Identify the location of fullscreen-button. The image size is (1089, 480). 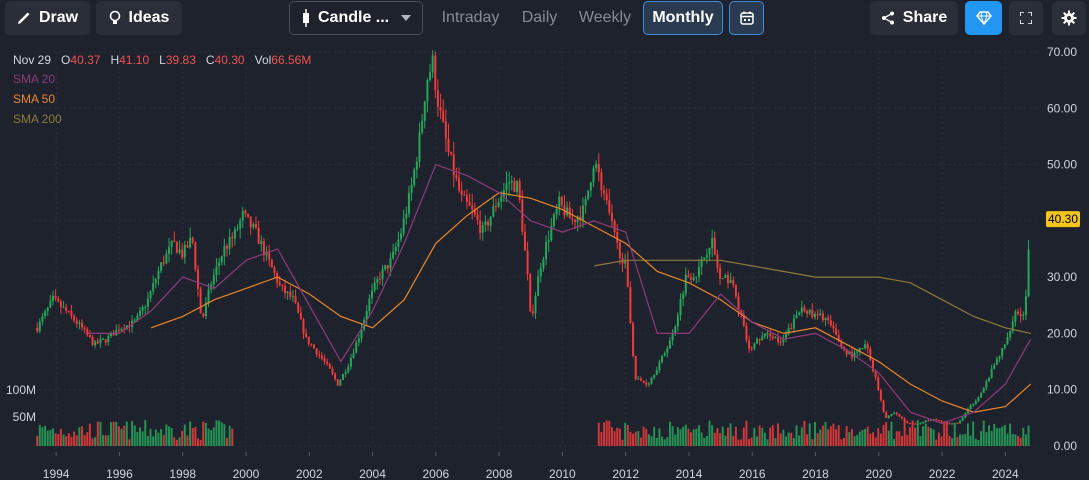
(1026, 18).